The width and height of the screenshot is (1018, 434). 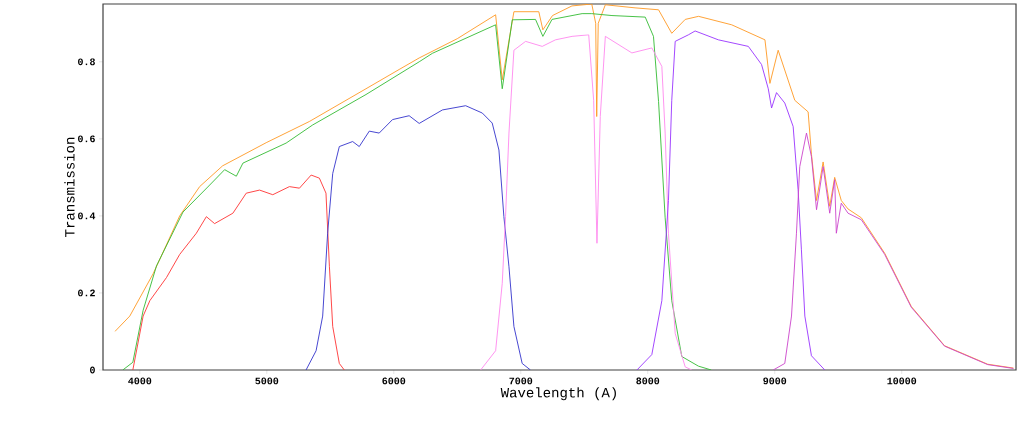 I want to click on x-tick-label: 4000, so click(x=140, y=381).